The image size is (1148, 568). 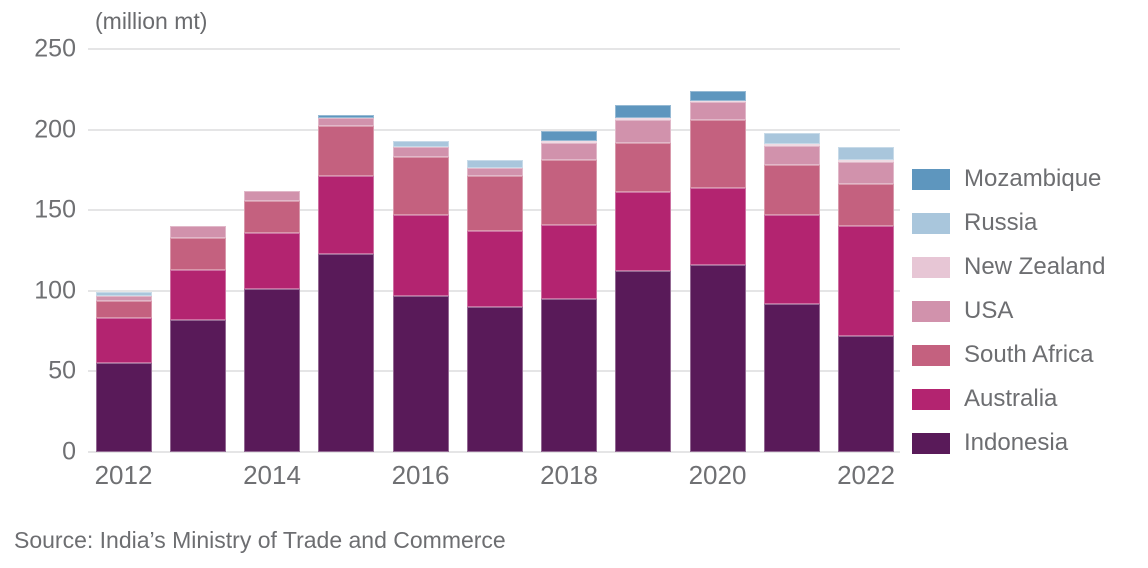 I want to click on bar-segment-south-africa-2018, so click(x=569, y=192).